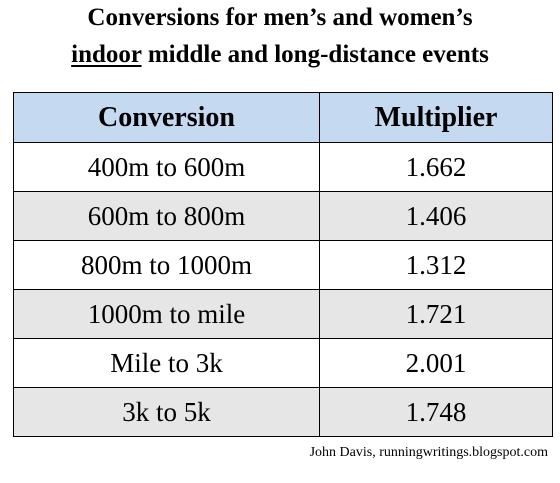 The image size is (560, 483). I want to click on multiplier-cell: 1.662, so click(436, 167).